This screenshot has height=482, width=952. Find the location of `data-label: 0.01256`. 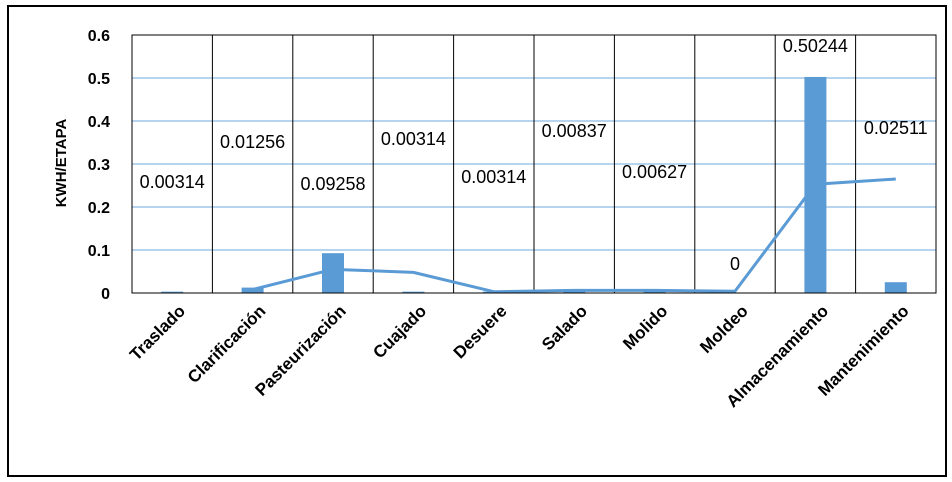

data-label: 0.01256 is located at coordinates (252, 142).